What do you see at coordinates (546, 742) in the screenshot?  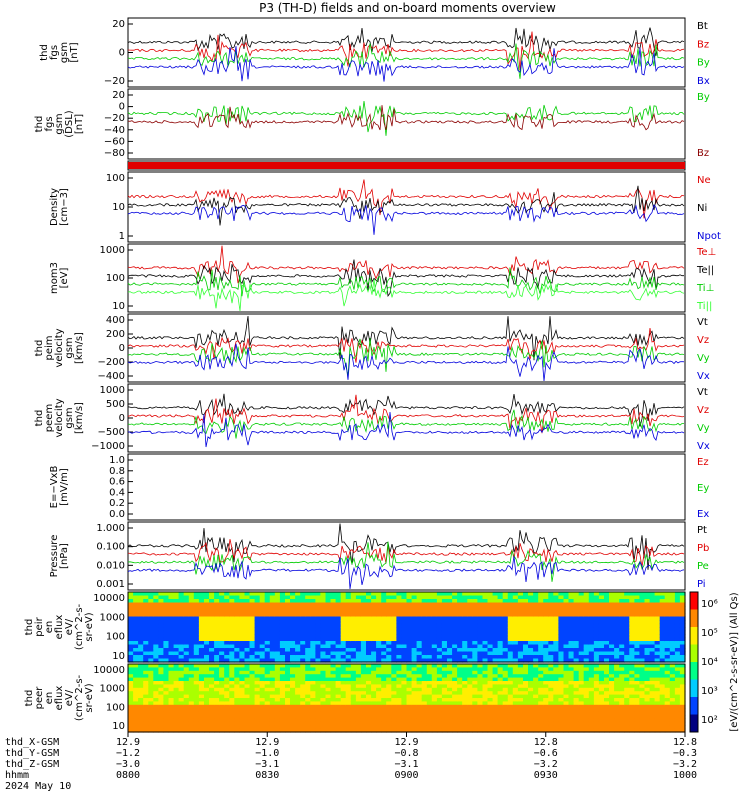 I see `x-tick-label: 12.8` at bounding box center [546, 742].